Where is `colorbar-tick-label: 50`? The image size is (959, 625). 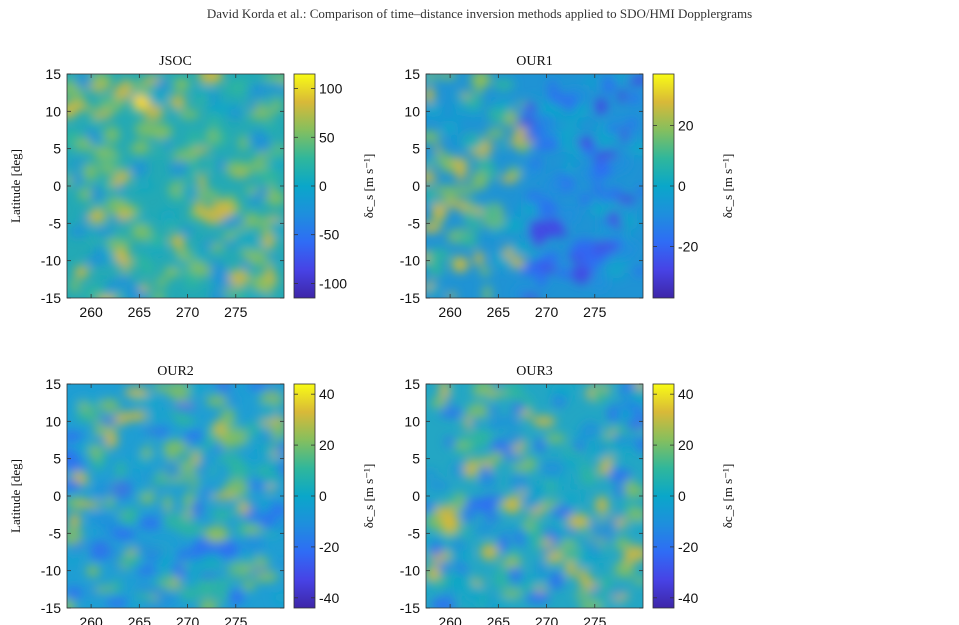 colorbar-tick-label: 50 is located at coordinates (327, 137).